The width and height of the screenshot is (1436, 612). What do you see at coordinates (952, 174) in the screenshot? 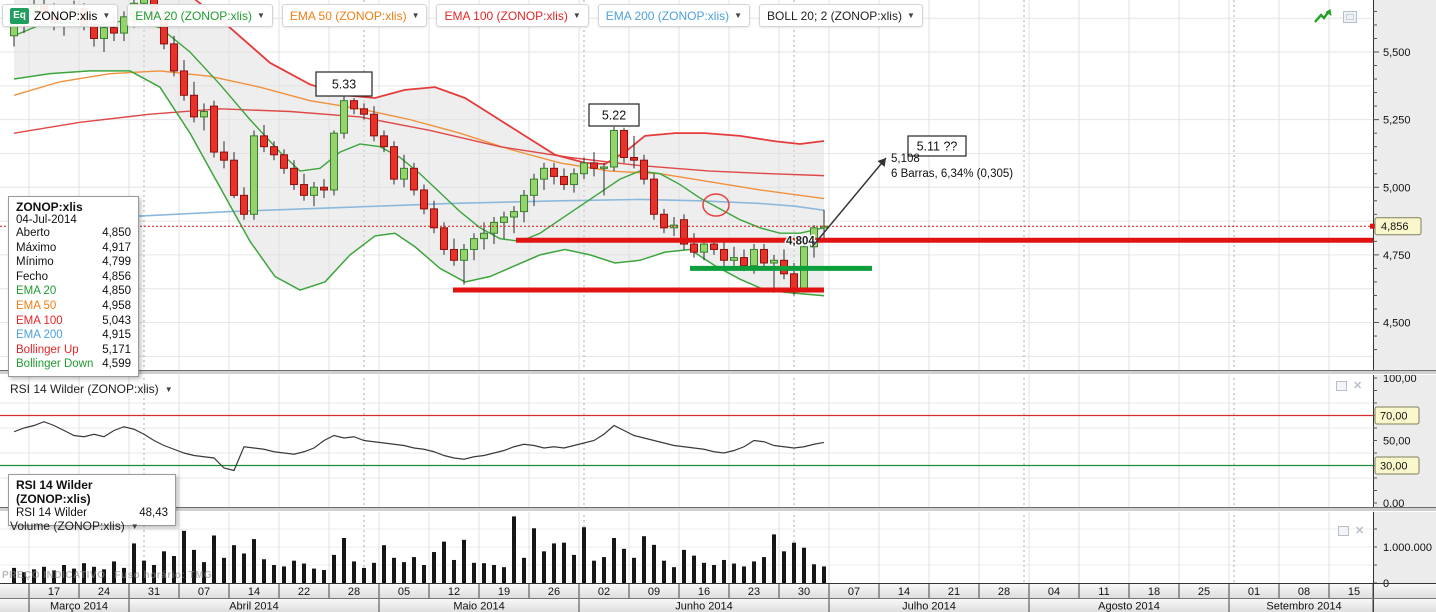
I see `note-text-1: 6 Barras, 6,34% (0,305)` at bounding box center [952, 174].